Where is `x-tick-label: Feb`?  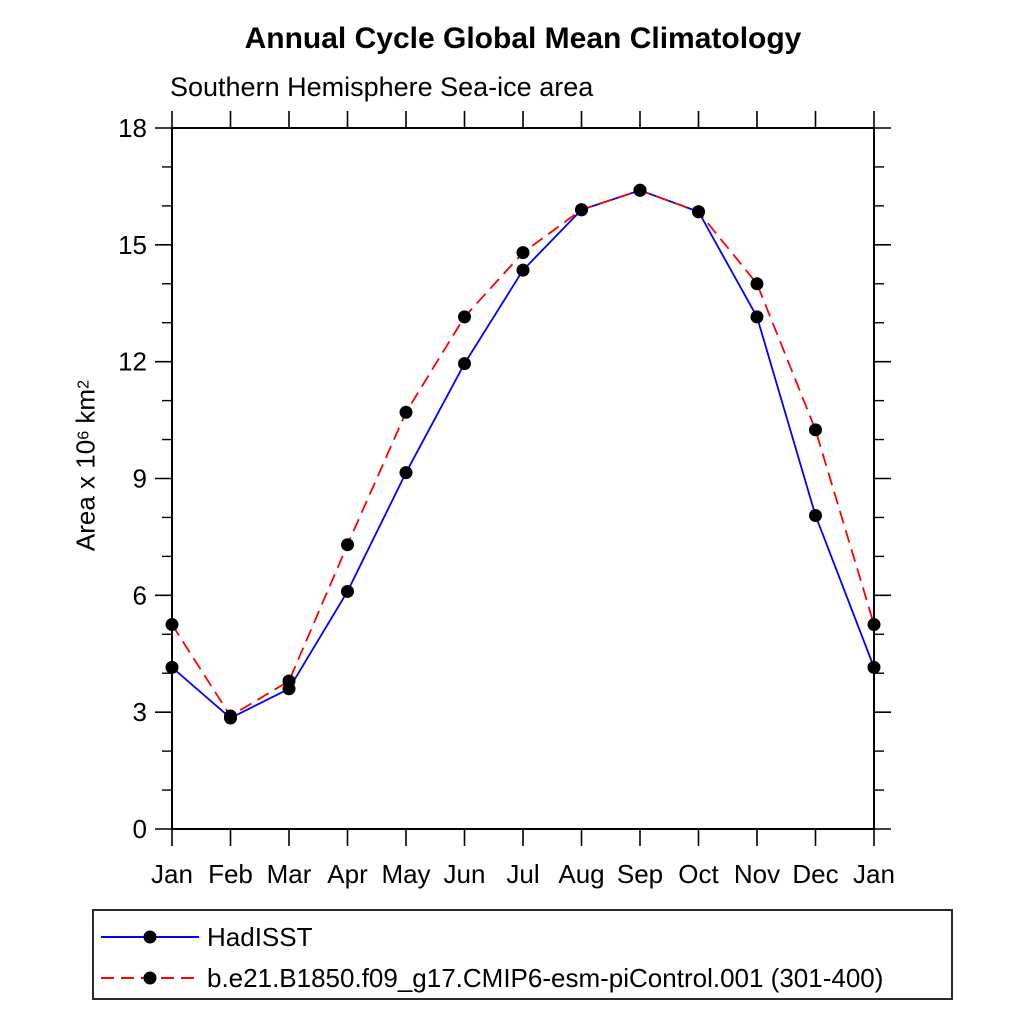 x-tick-label: Feb is located at coordinates (230, 874).